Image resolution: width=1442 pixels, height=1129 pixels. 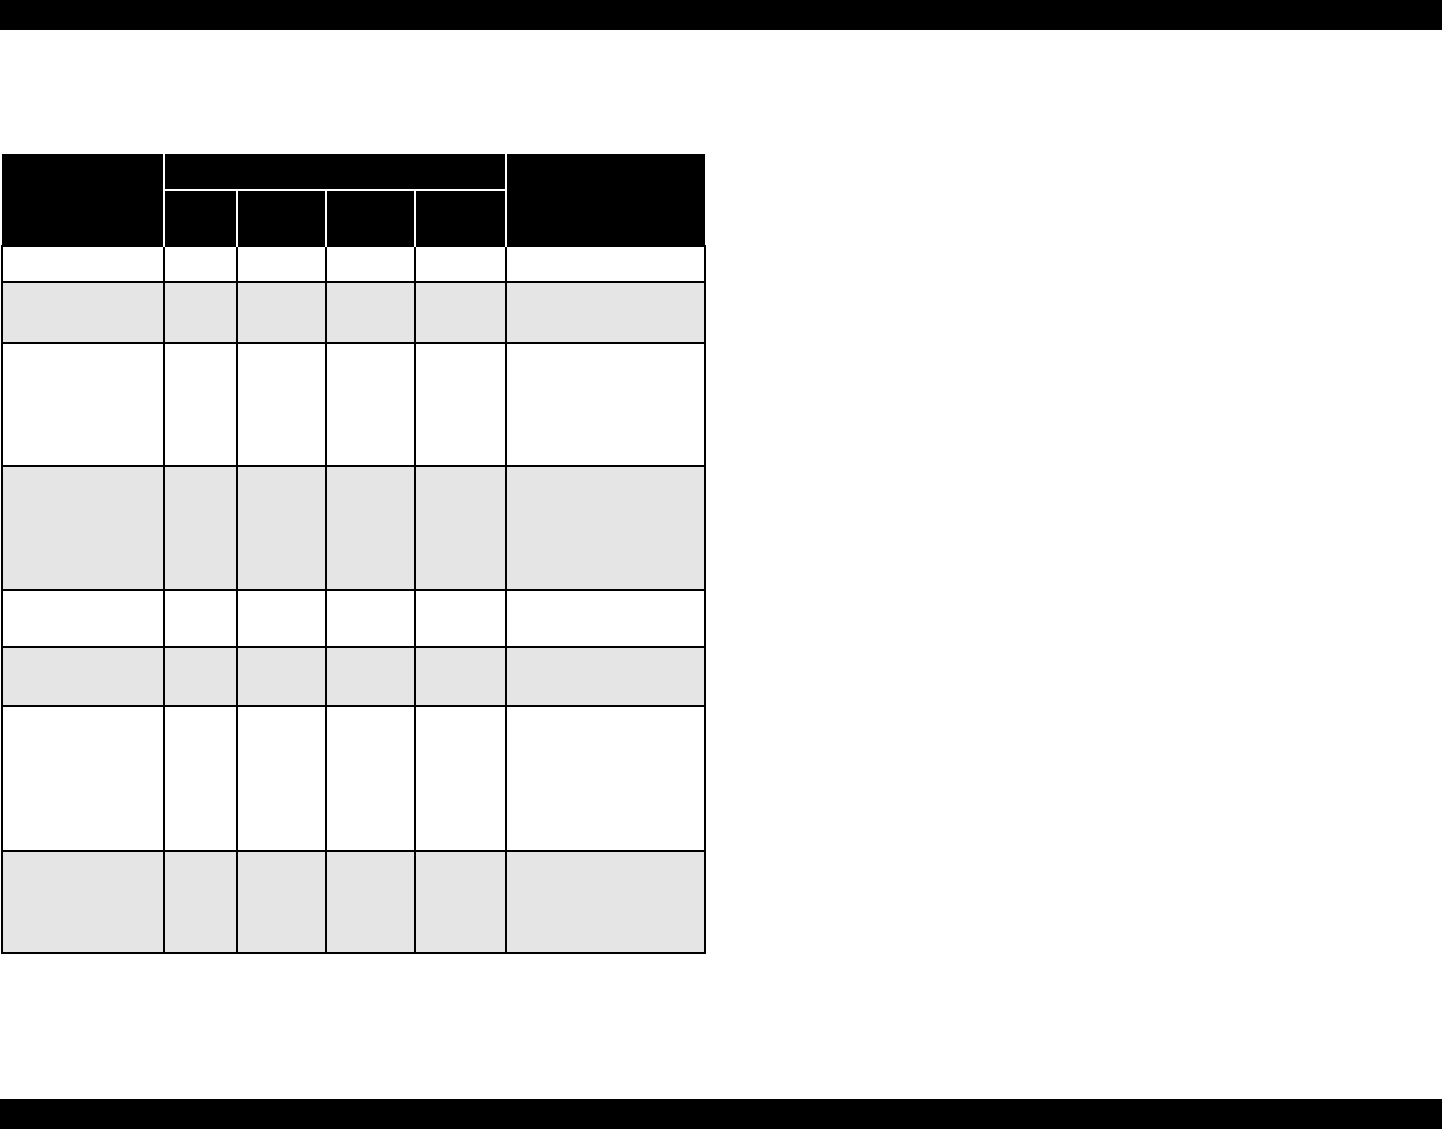 I want to click on header-cell-row-label, so click(x=83, y=200).